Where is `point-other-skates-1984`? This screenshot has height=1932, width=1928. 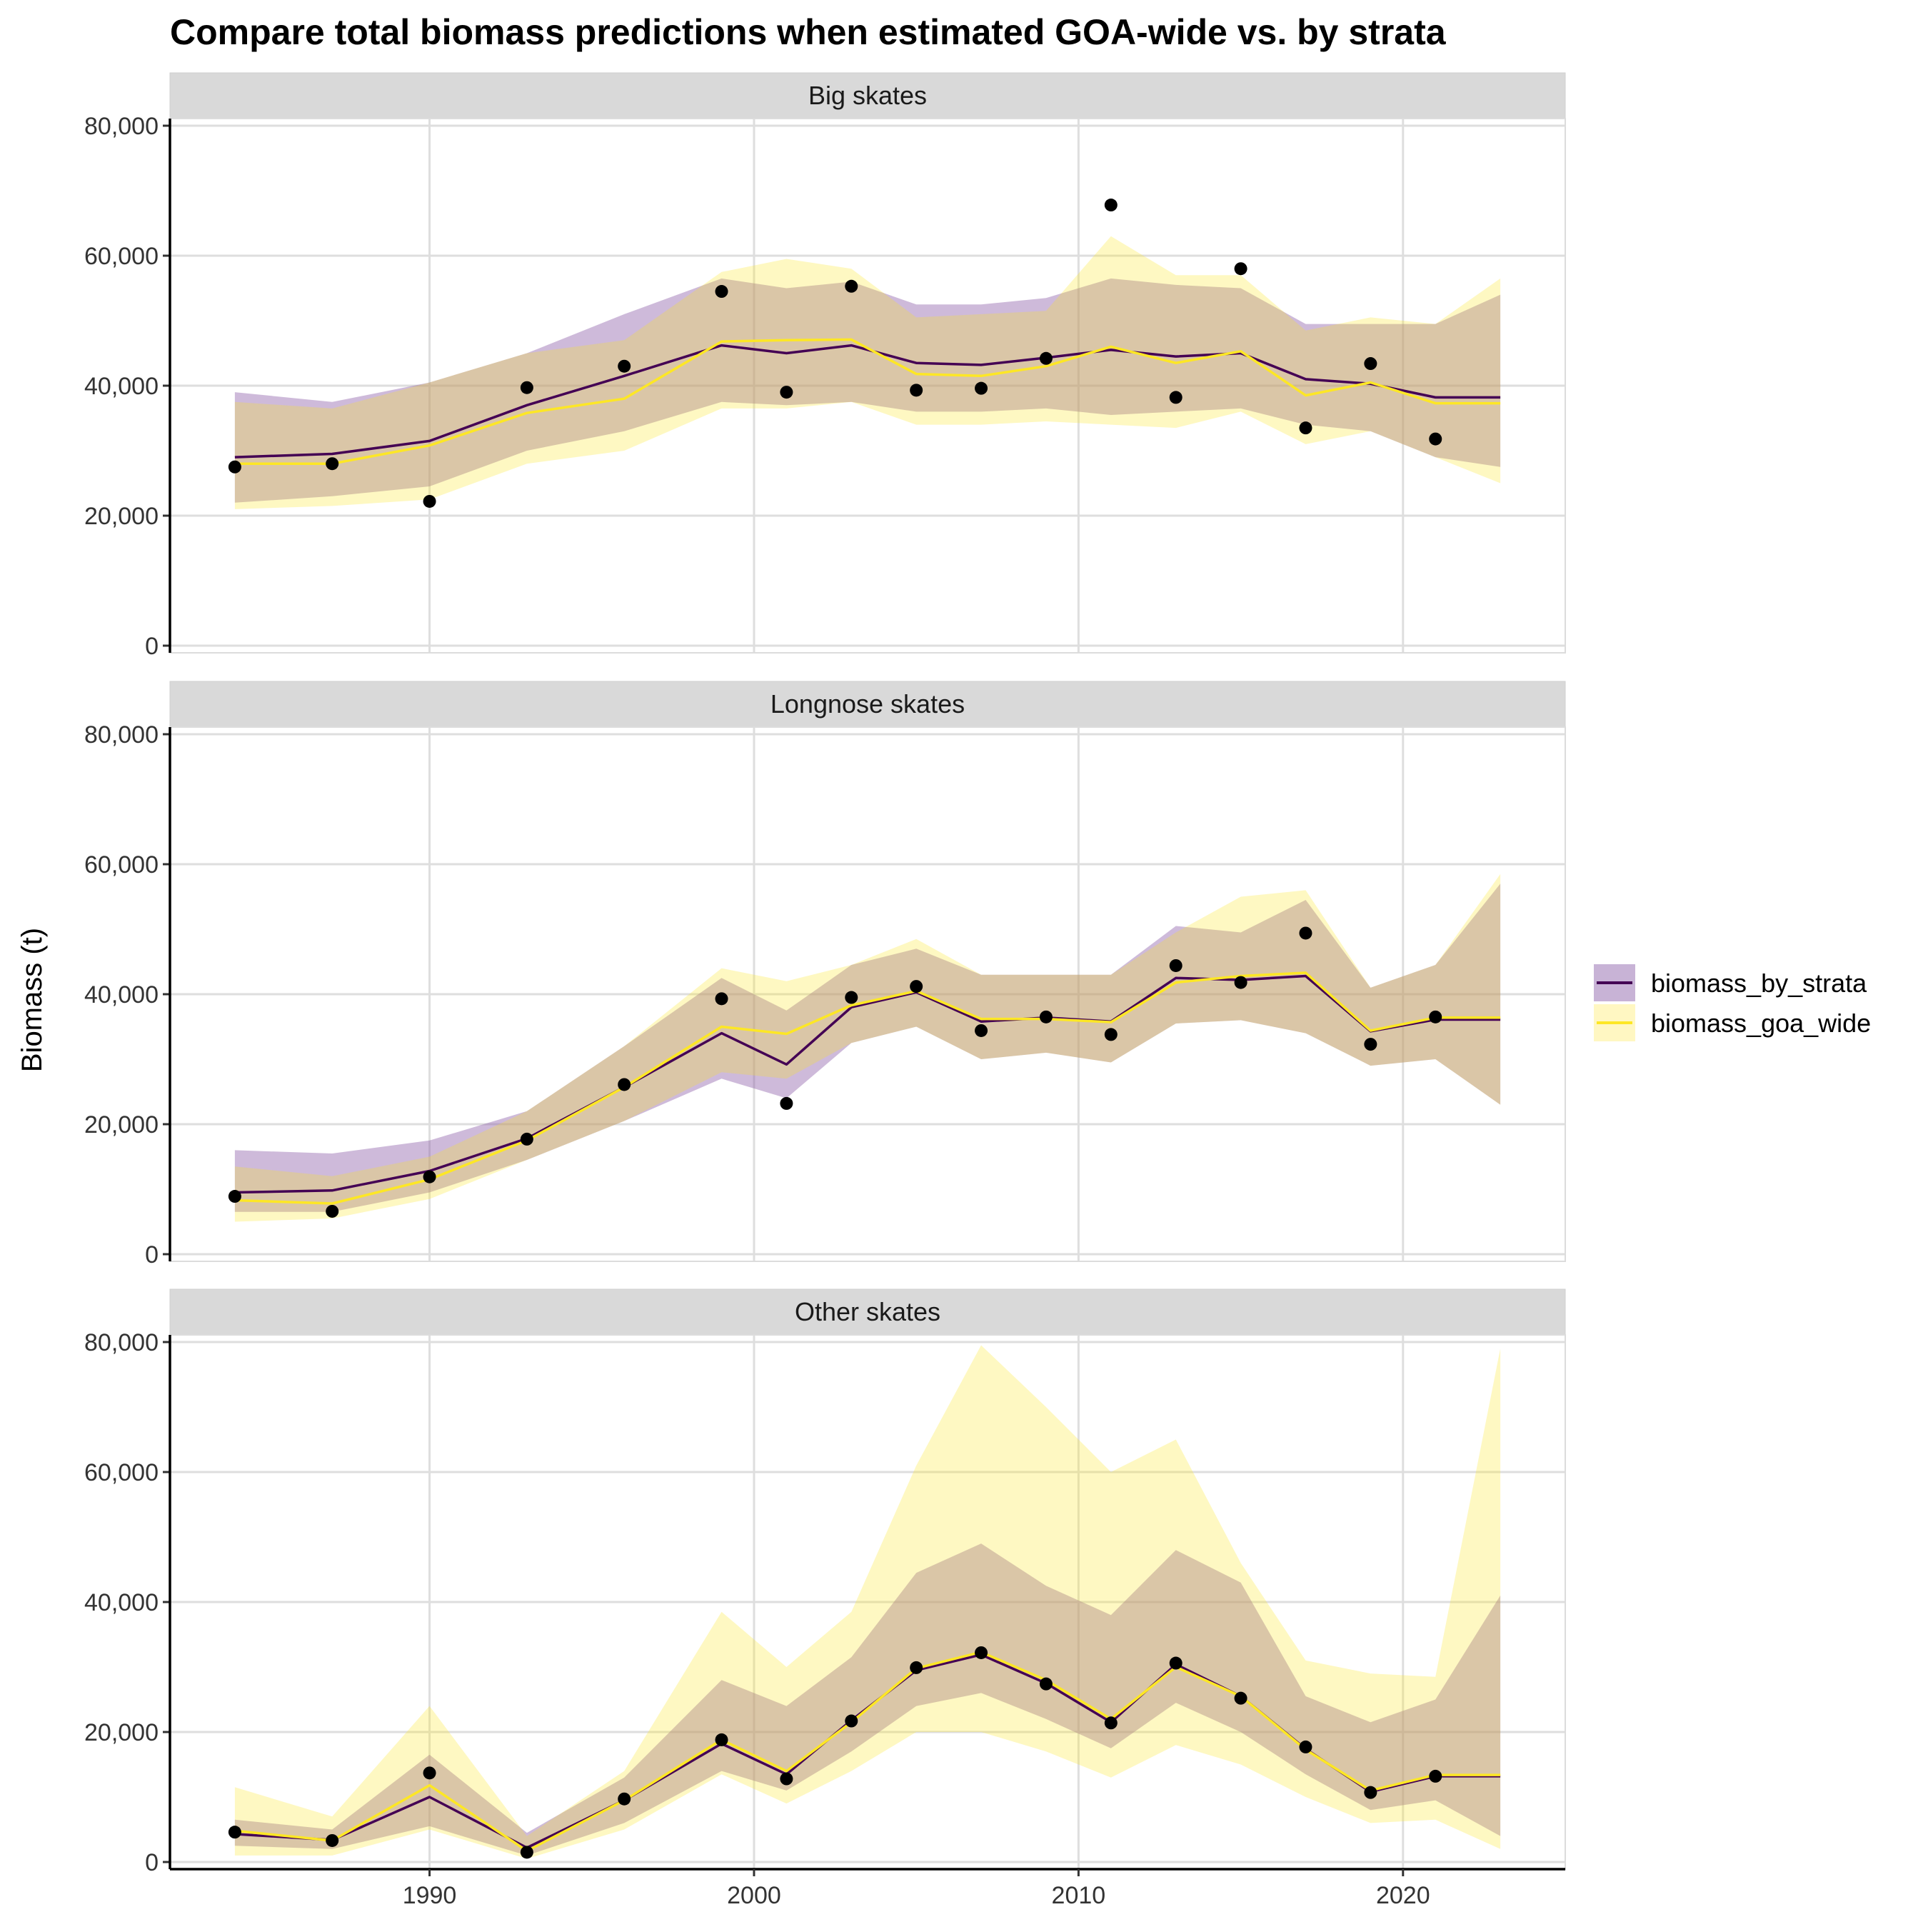 point-other-skates-1984 is located at coordinates (234, 1832).